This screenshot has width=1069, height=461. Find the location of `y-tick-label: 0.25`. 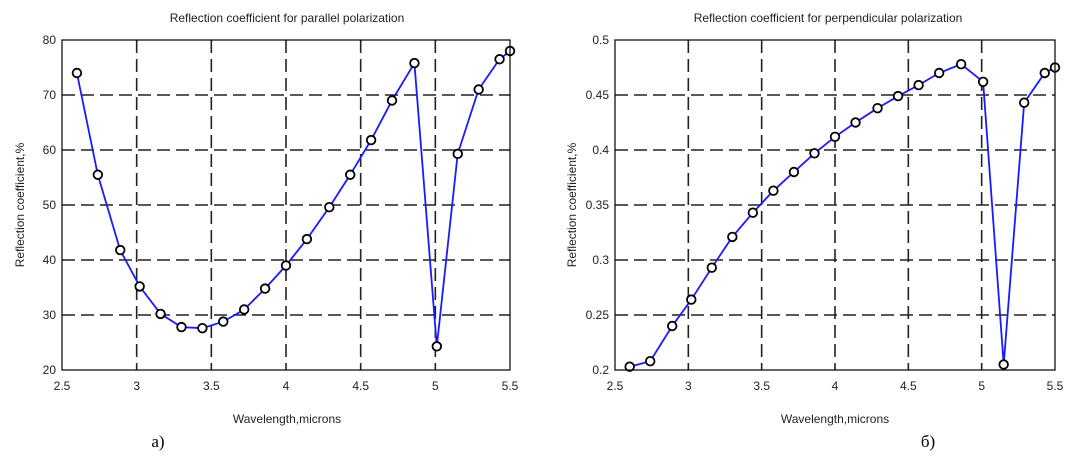

y-tick-label: 0.25 is located at coordinates (598, 315).